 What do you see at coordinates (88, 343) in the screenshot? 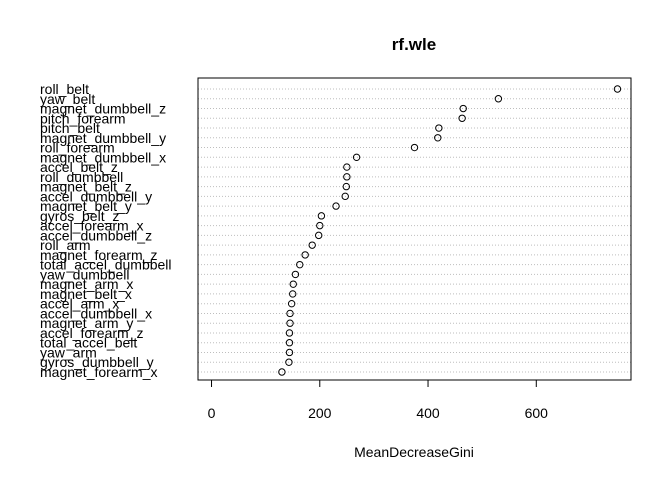
I see `variable-label: total_accel_belt` at bounding box center [88, 343].